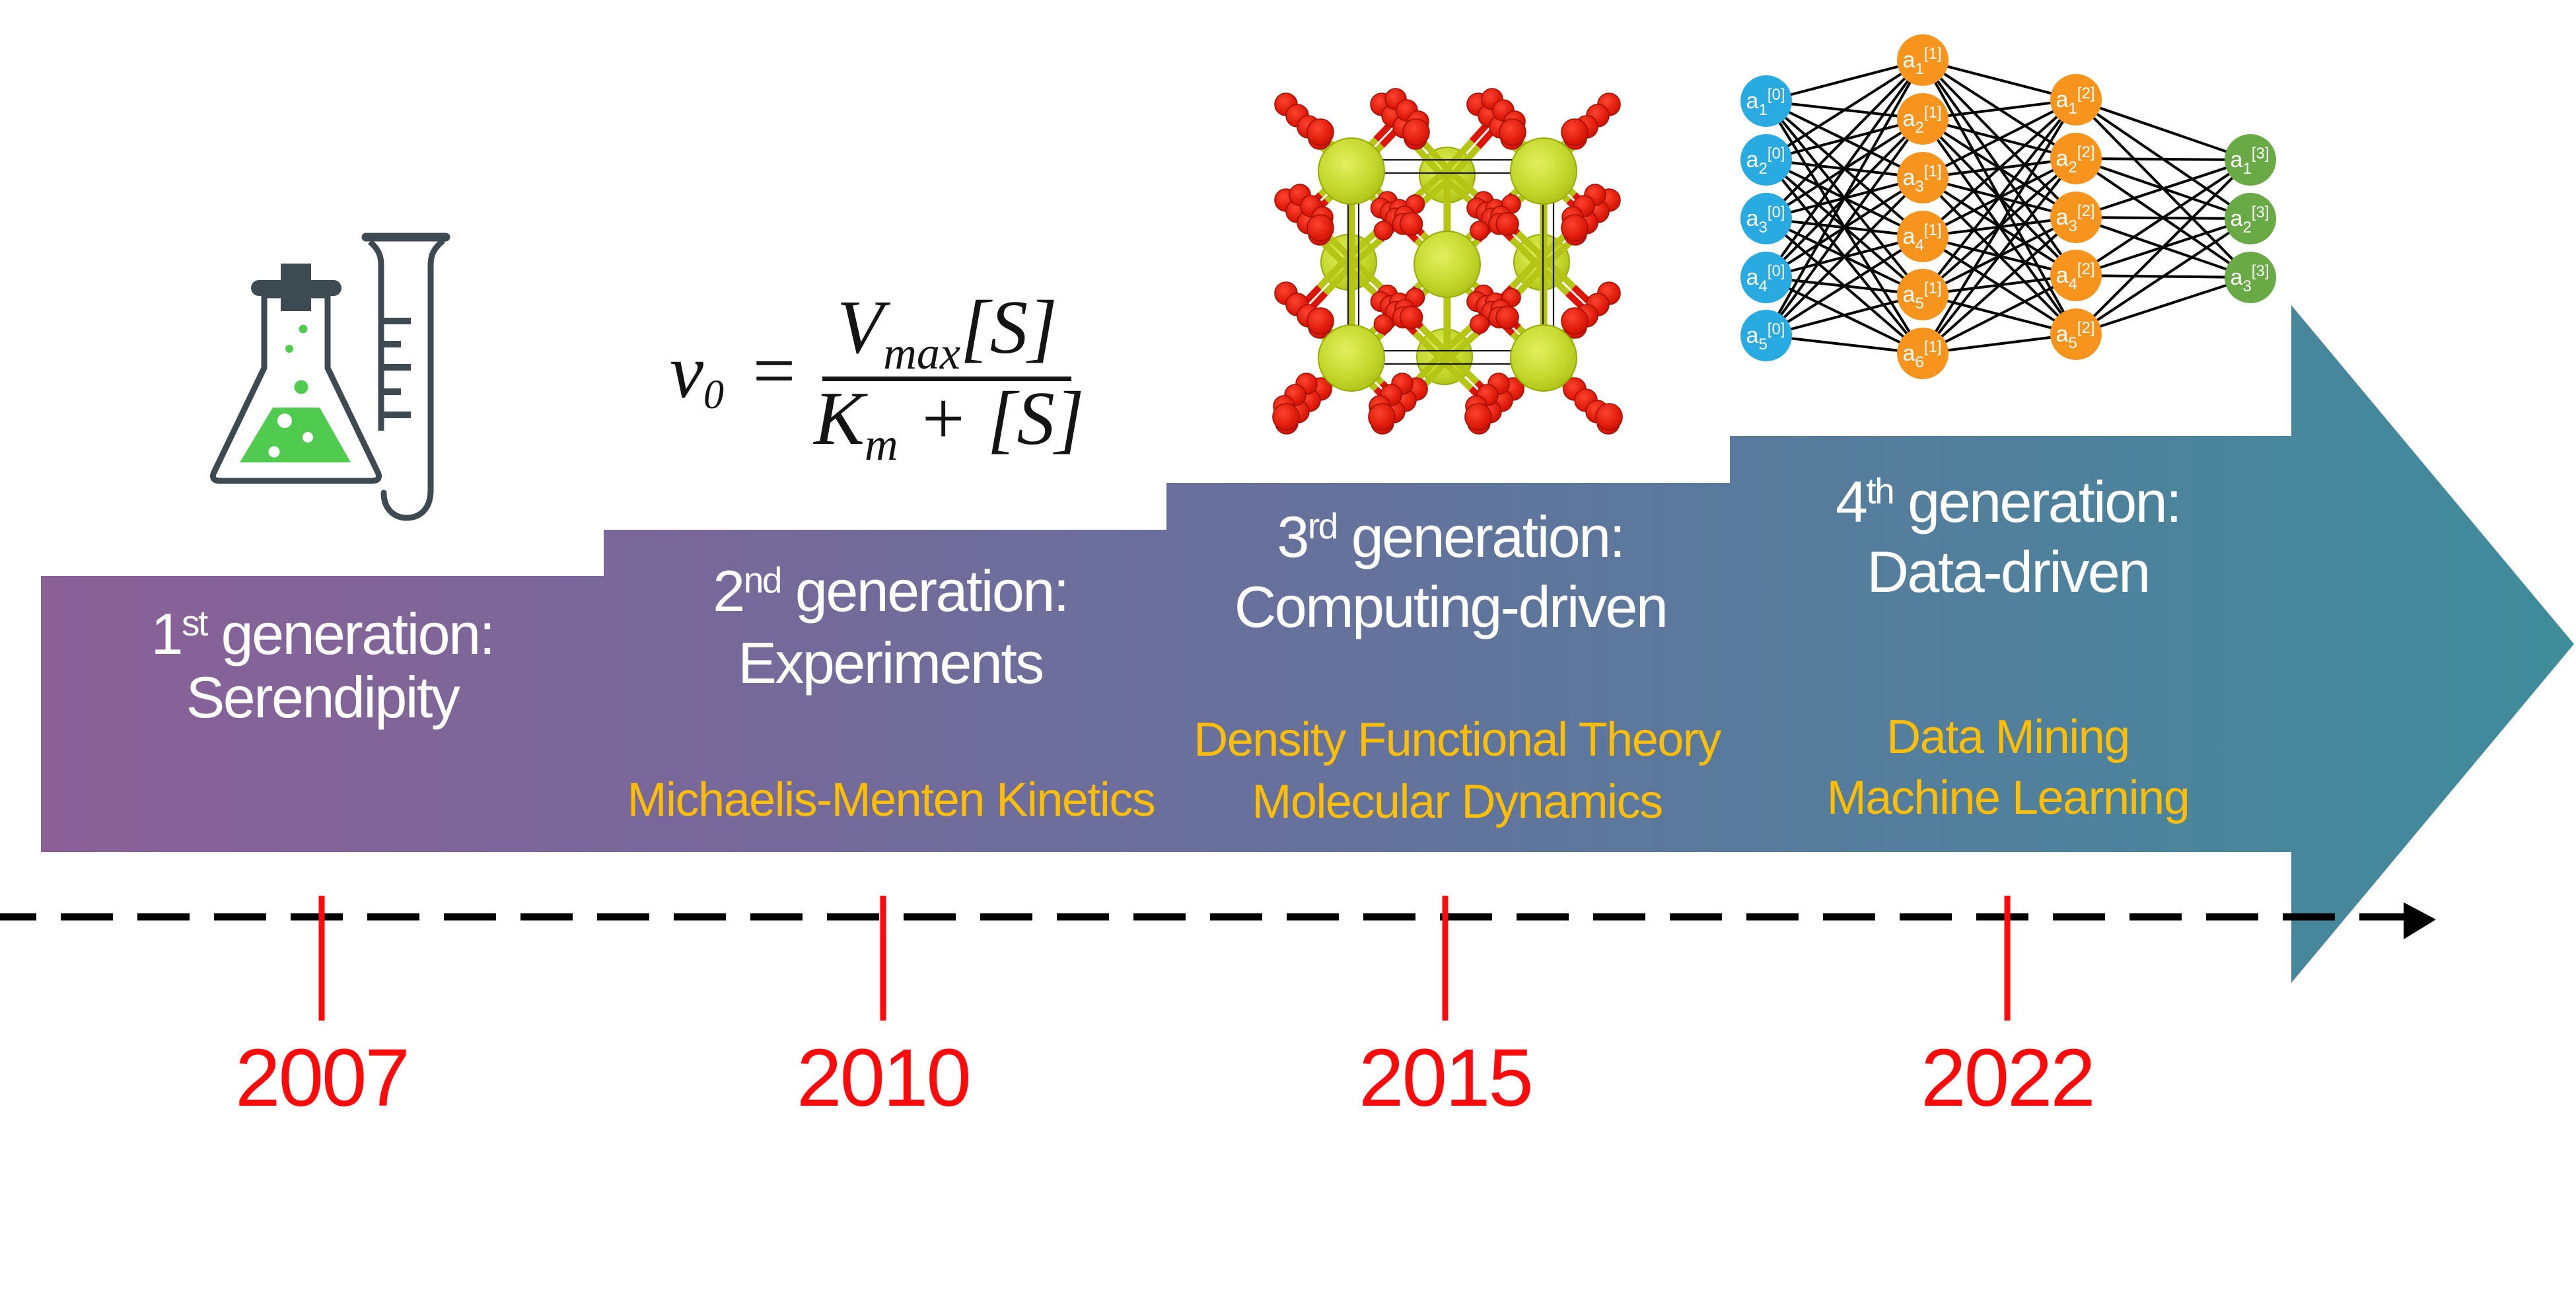 This screenshot has width=2576, height=1296. I want to click on svg-text: 2010, so click(884, 1078).